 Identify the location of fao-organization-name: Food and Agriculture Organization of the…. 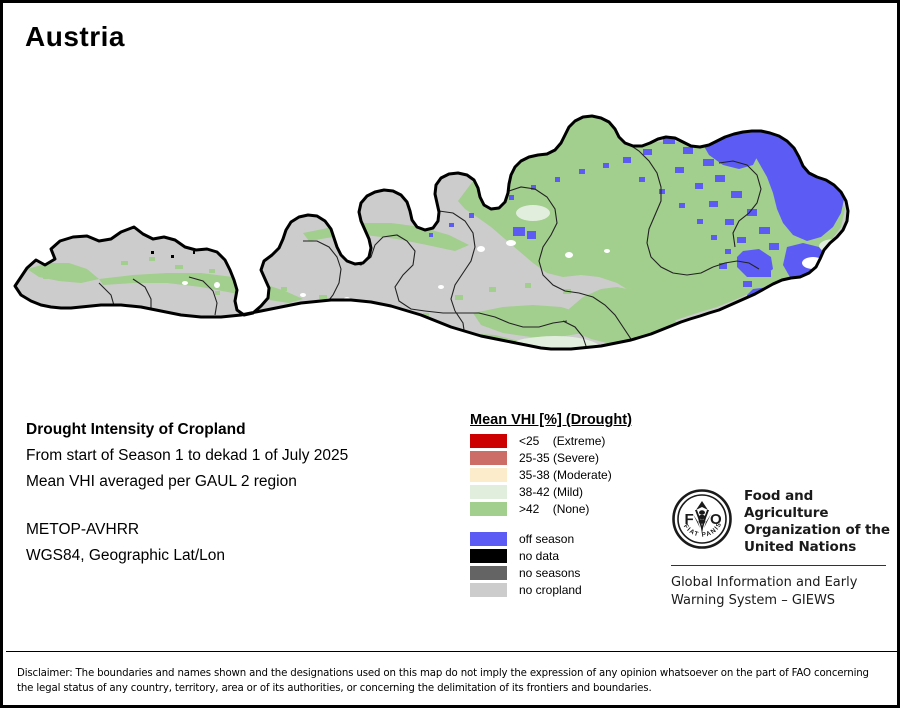
(817, 521).